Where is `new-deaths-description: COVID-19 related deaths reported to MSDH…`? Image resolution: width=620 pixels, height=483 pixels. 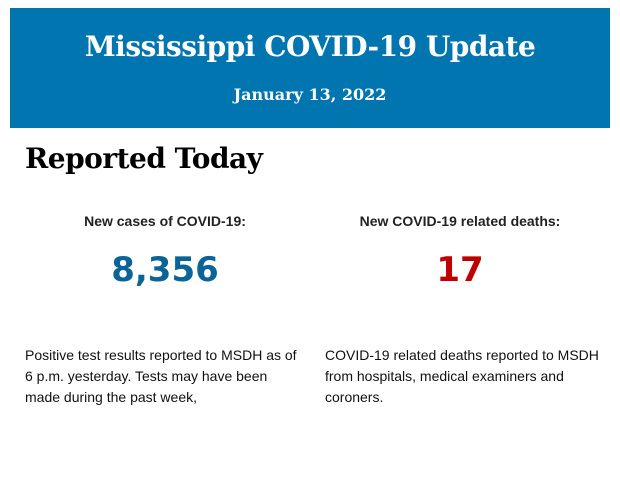 new-deaths-description: COVID-19 related deaths reported to MSDH… is located at coordinates (462, 376).